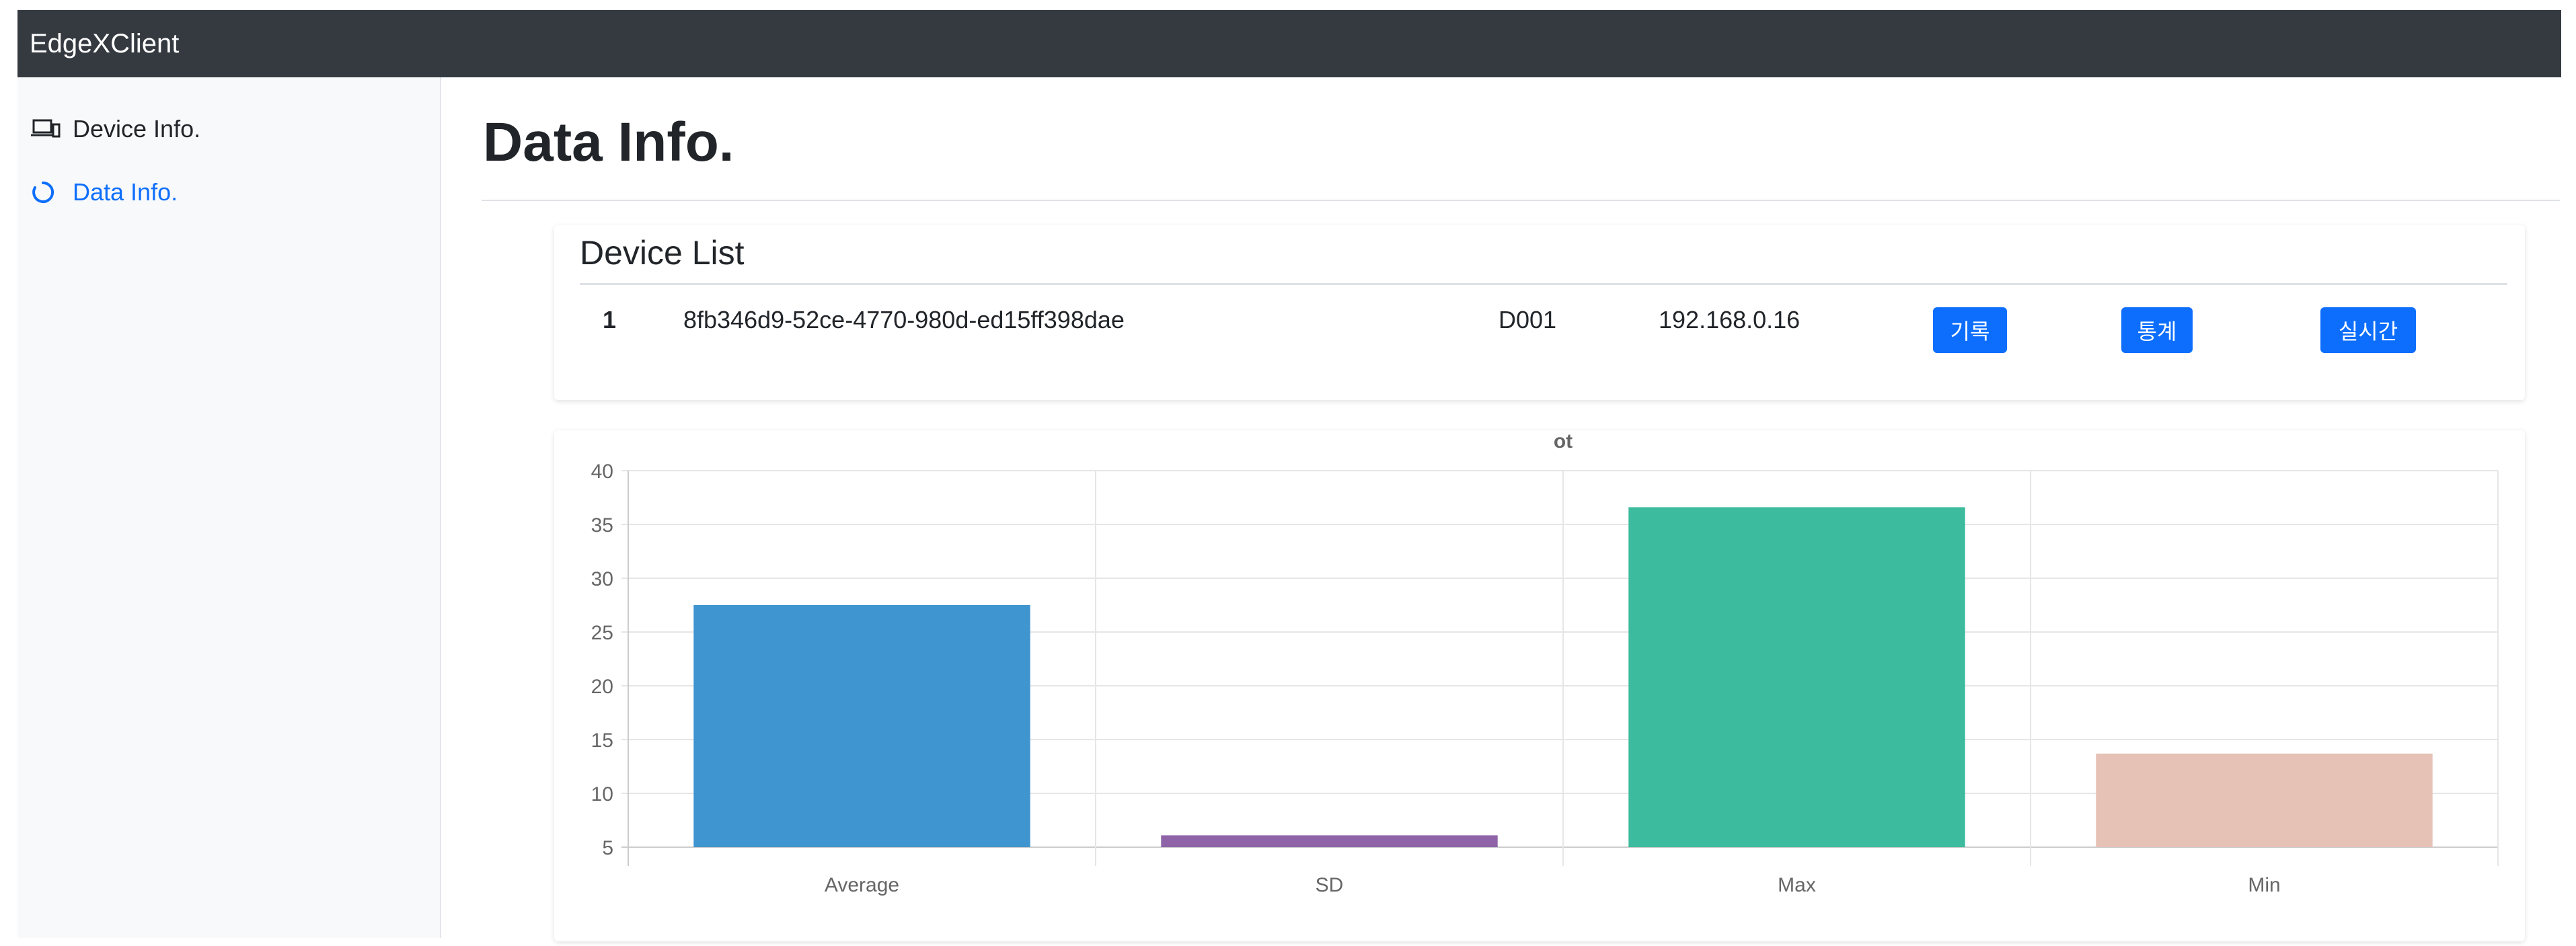 This screenshot has width=2576, height=946. I want to click on y-tick-label: 5, so click(607, 848).